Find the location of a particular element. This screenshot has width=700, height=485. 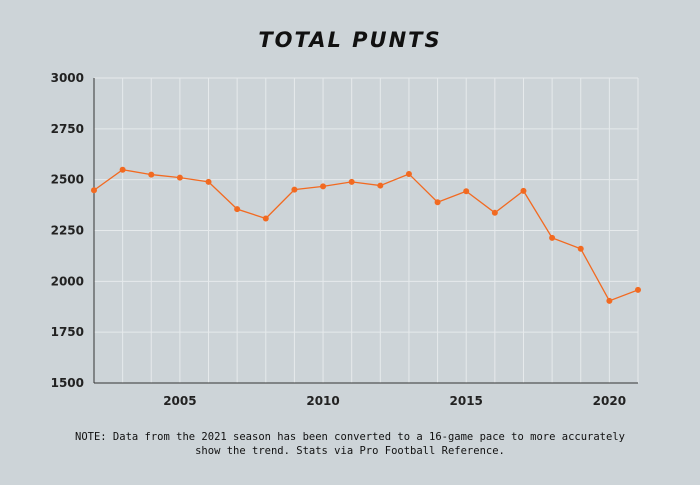

x-tick-label: 2020 is located at coordinates (609, 401).